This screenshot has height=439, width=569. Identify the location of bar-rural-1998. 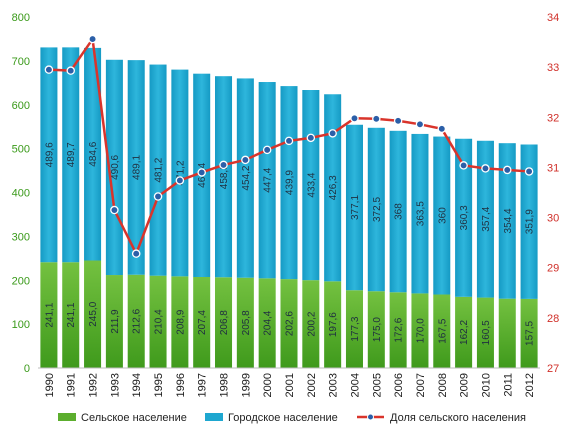
(224, 322).